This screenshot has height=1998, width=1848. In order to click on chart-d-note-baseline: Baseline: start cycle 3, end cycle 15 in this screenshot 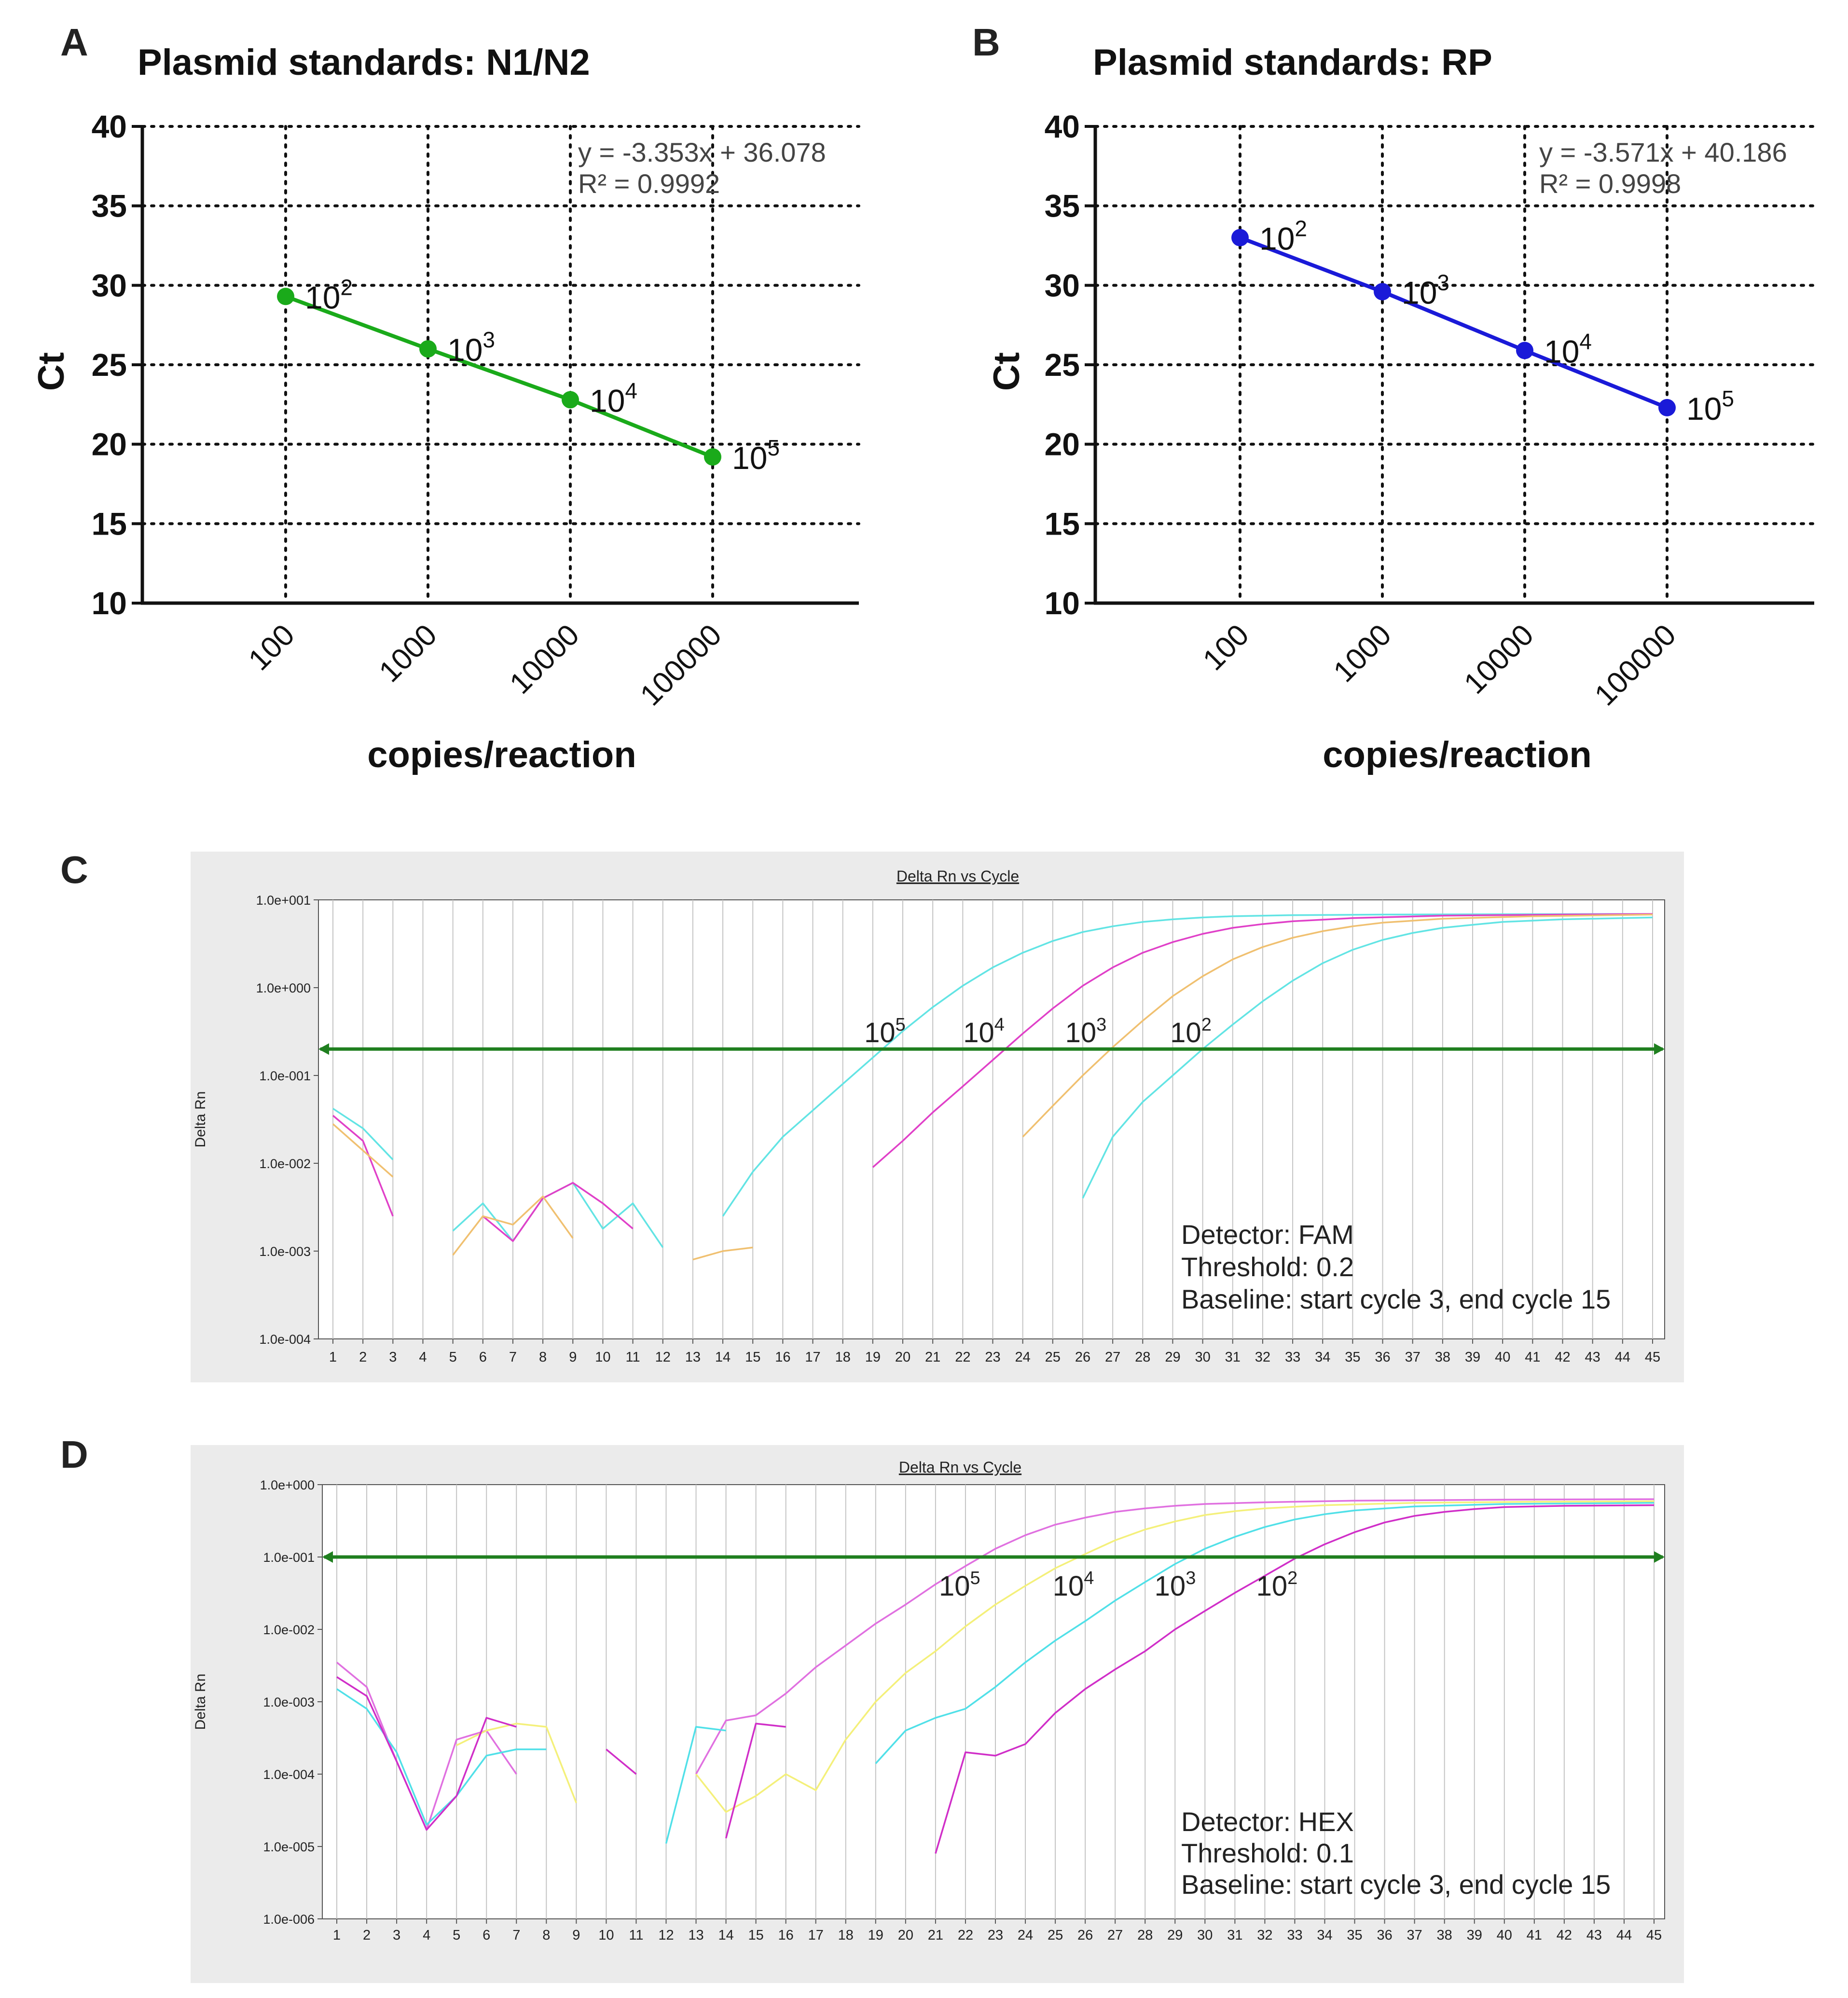, I will do `click(1396, 1884)`.